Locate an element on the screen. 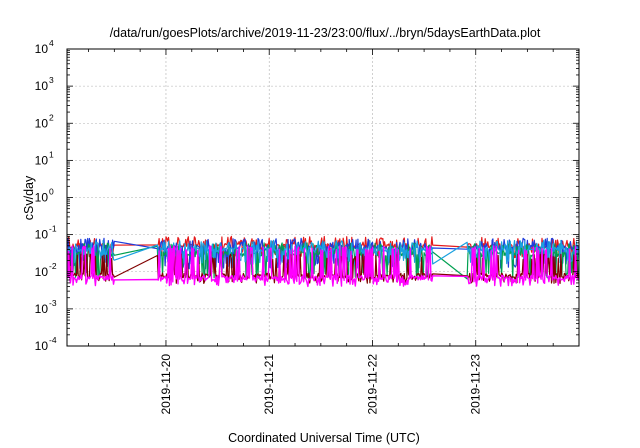  y-tick-exponent: -4 is located at coordinates (53, 340).